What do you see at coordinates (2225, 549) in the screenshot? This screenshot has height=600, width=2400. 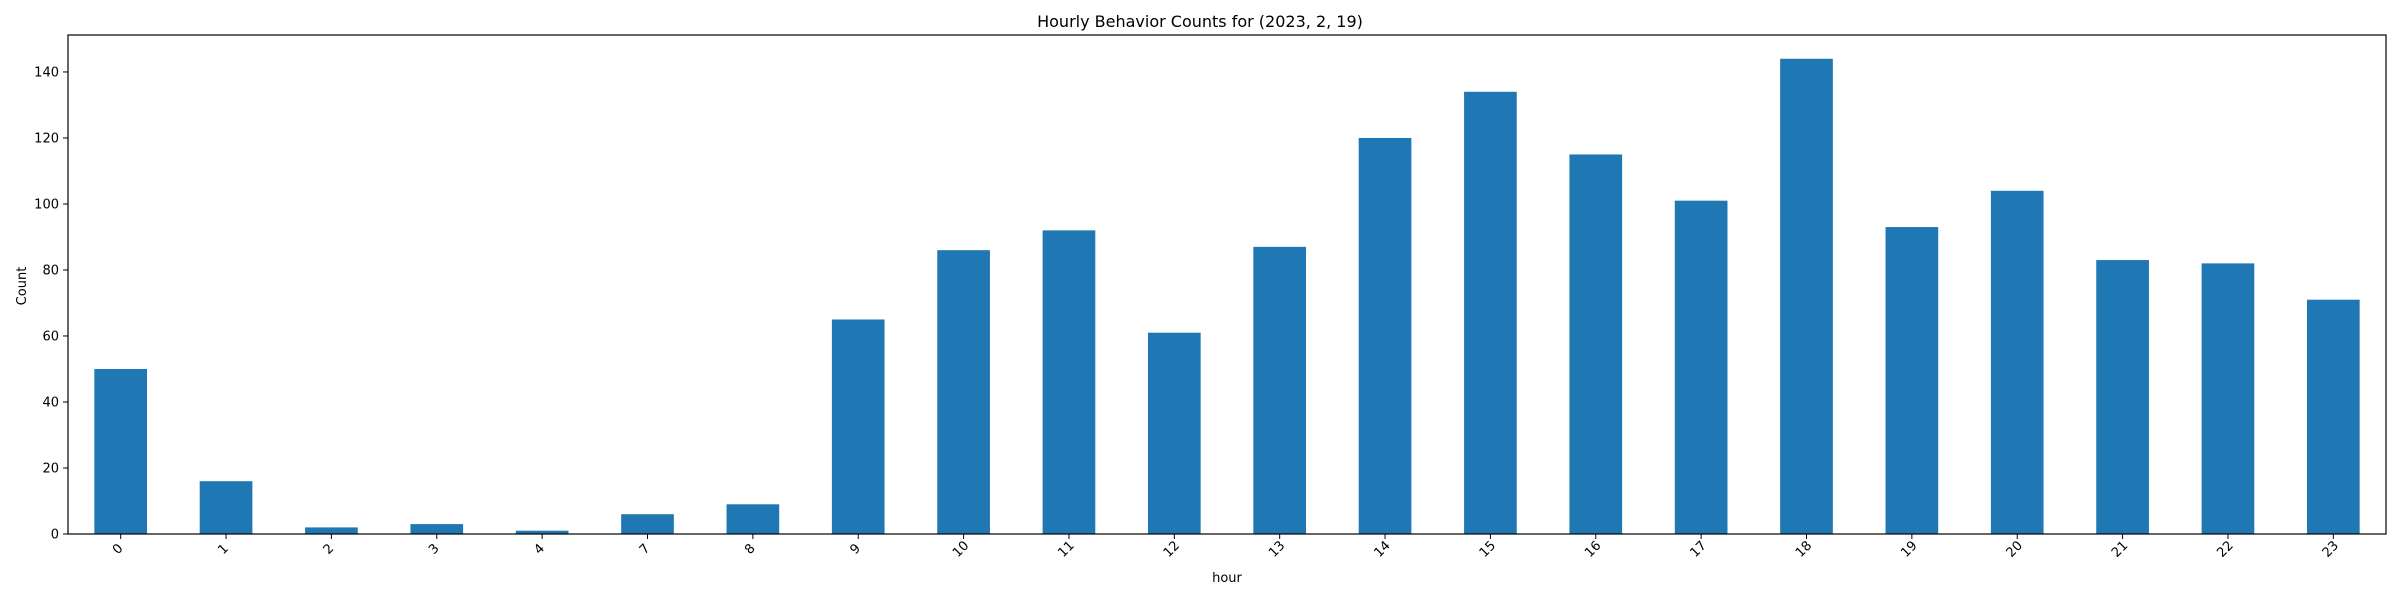 I see `x-tick-label: 22` at bounding box center [2225, 549].